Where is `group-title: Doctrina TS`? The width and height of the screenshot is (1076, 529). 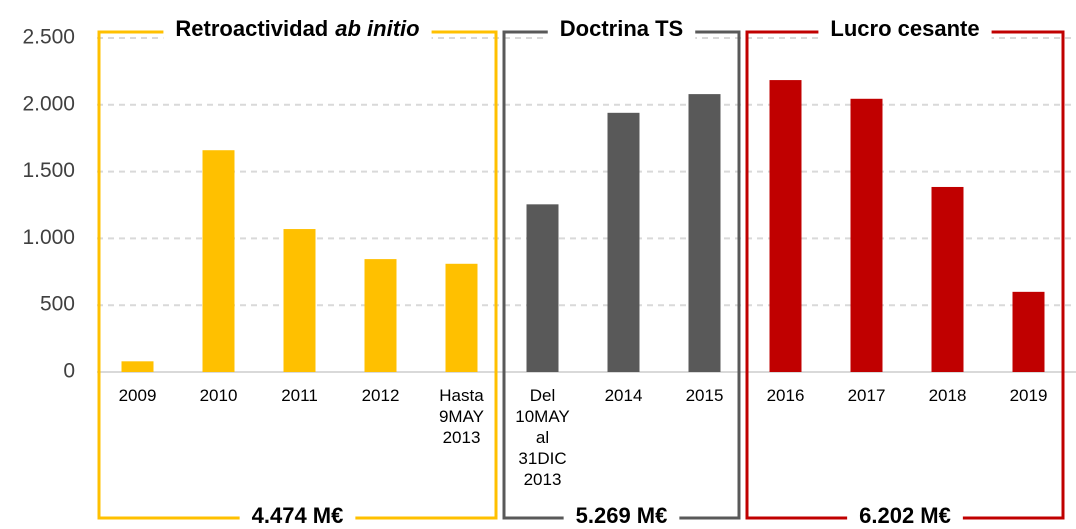
group-title: Doctrina TS is located at coordinates (621, 28).